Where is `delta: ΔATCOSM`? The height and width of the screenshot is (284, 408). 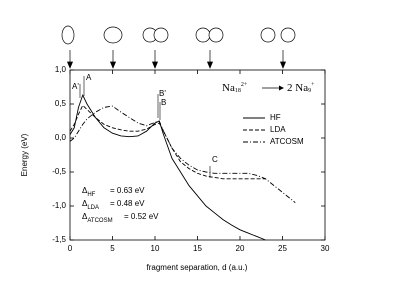 delta: ΔATCOSM is located at coordinates (97, 217).